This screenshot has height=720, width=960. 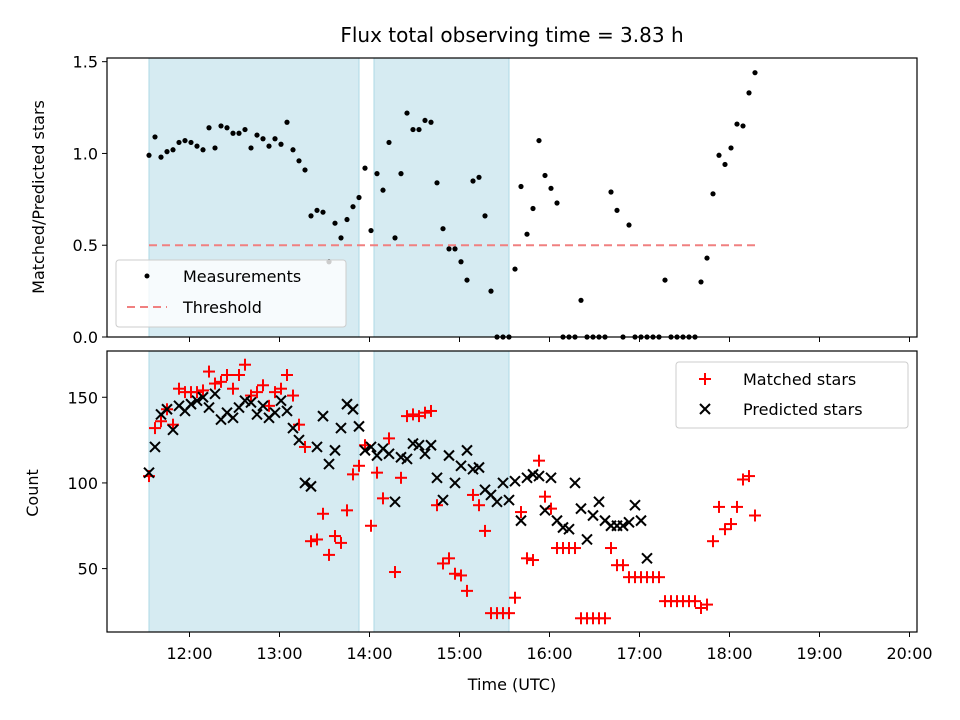 I want to click on legend-measurements-label: Measurements, so click(x=242, y=276).